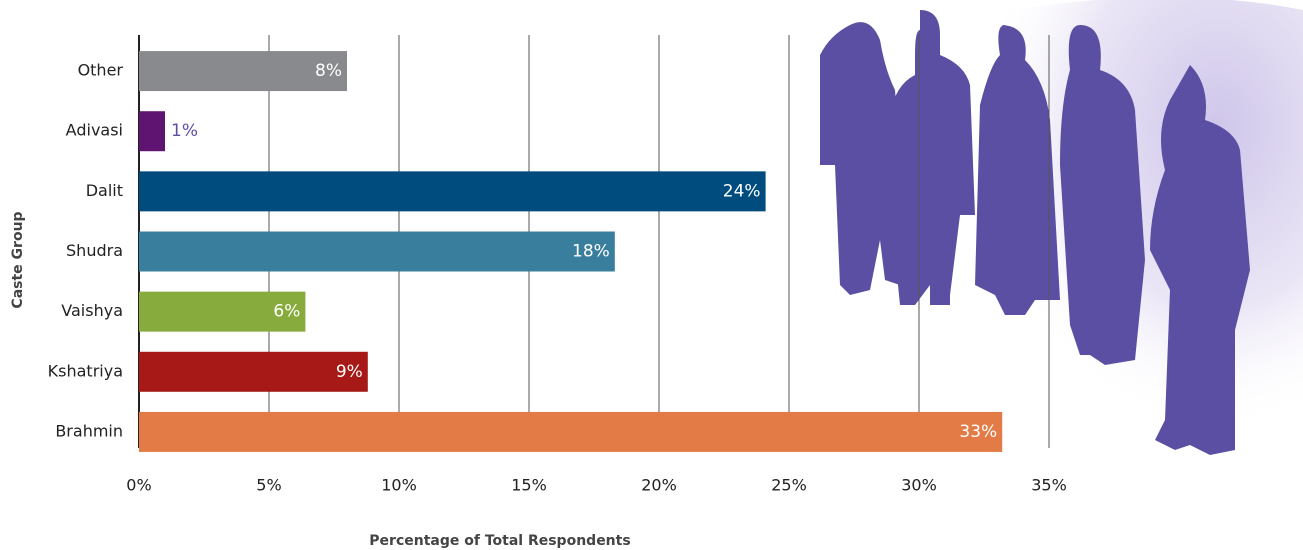  I want to click on x-tick-label: 5%, so click(268, 485).